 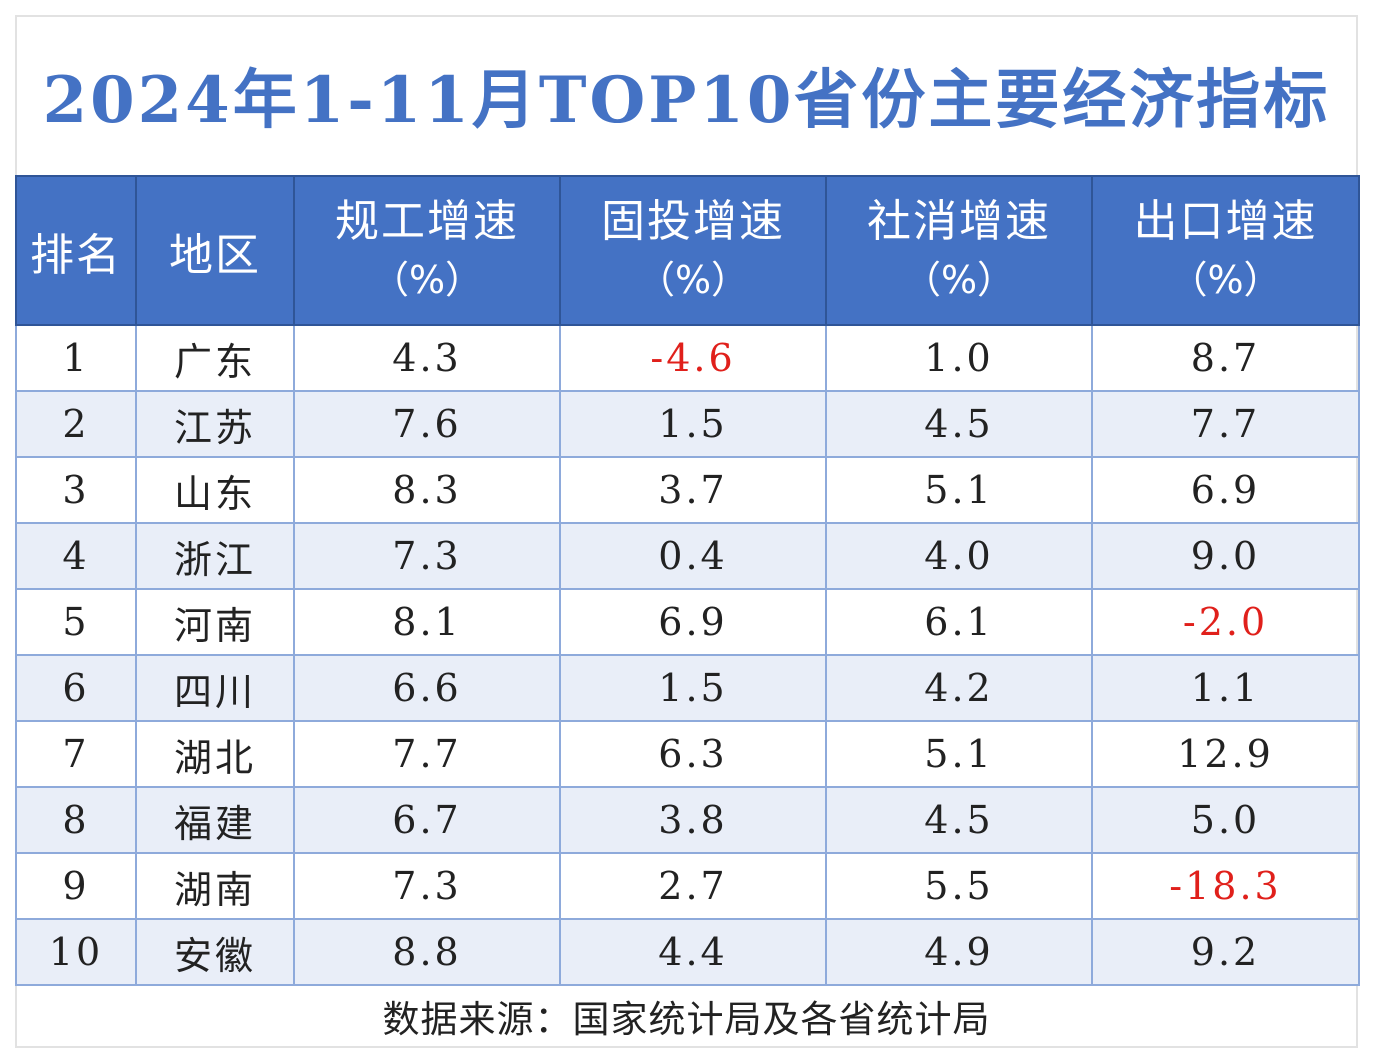 What do you see at coordinates (1225, 556) in the screenshot?
I see `cell-value: 9.0` at bounding box center [1225, 556].